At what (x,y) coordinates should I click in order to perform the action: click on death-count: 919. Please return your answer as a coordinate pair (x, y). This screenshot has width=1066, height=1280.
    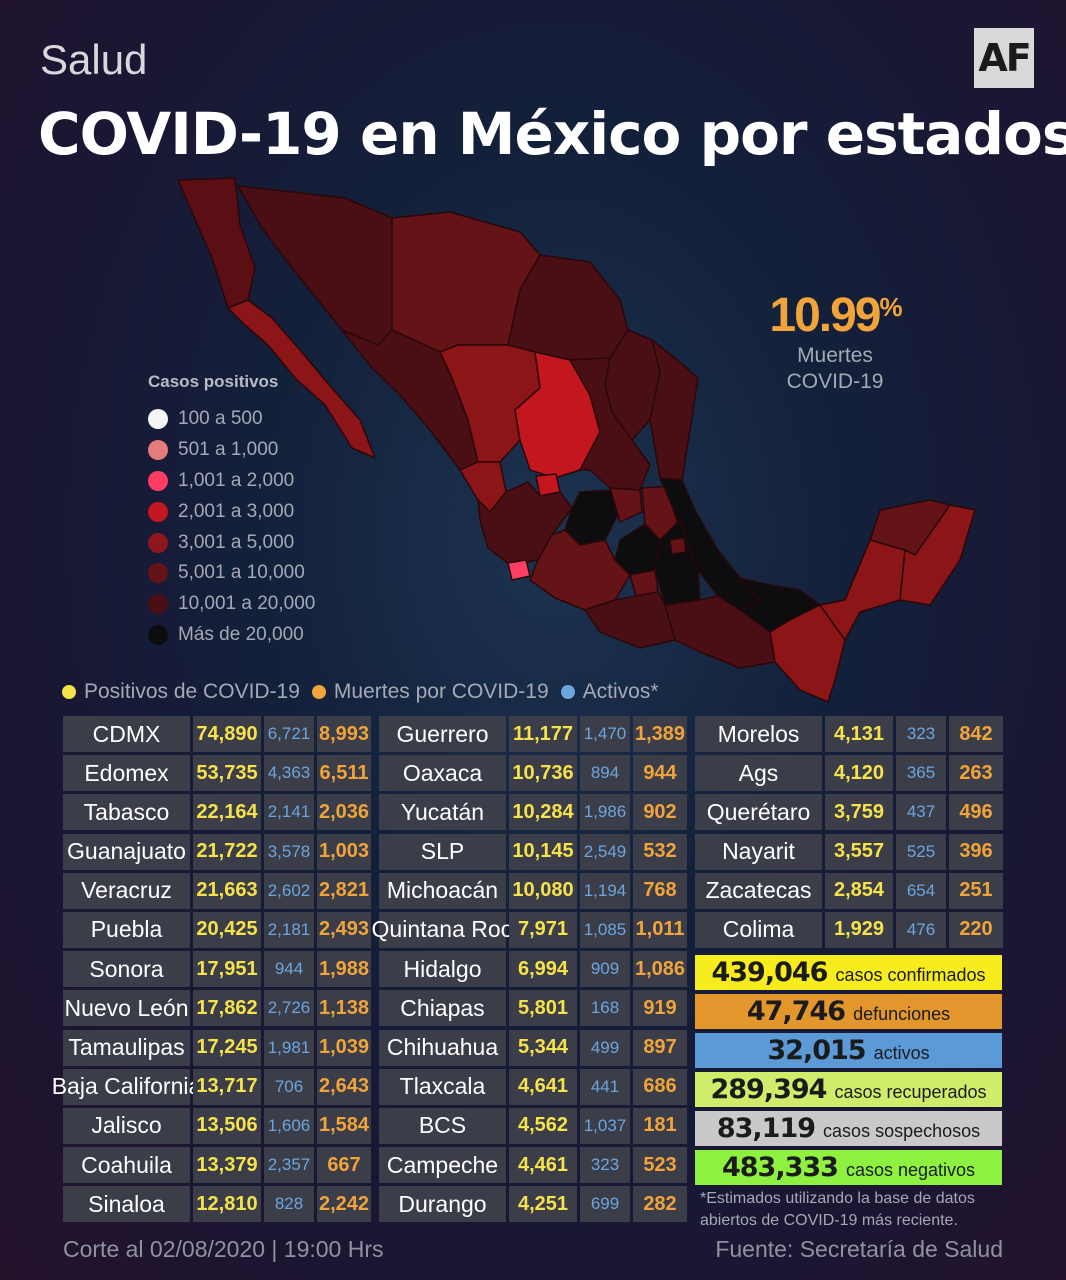
    Looking at the image, I should click on (660, 1008).